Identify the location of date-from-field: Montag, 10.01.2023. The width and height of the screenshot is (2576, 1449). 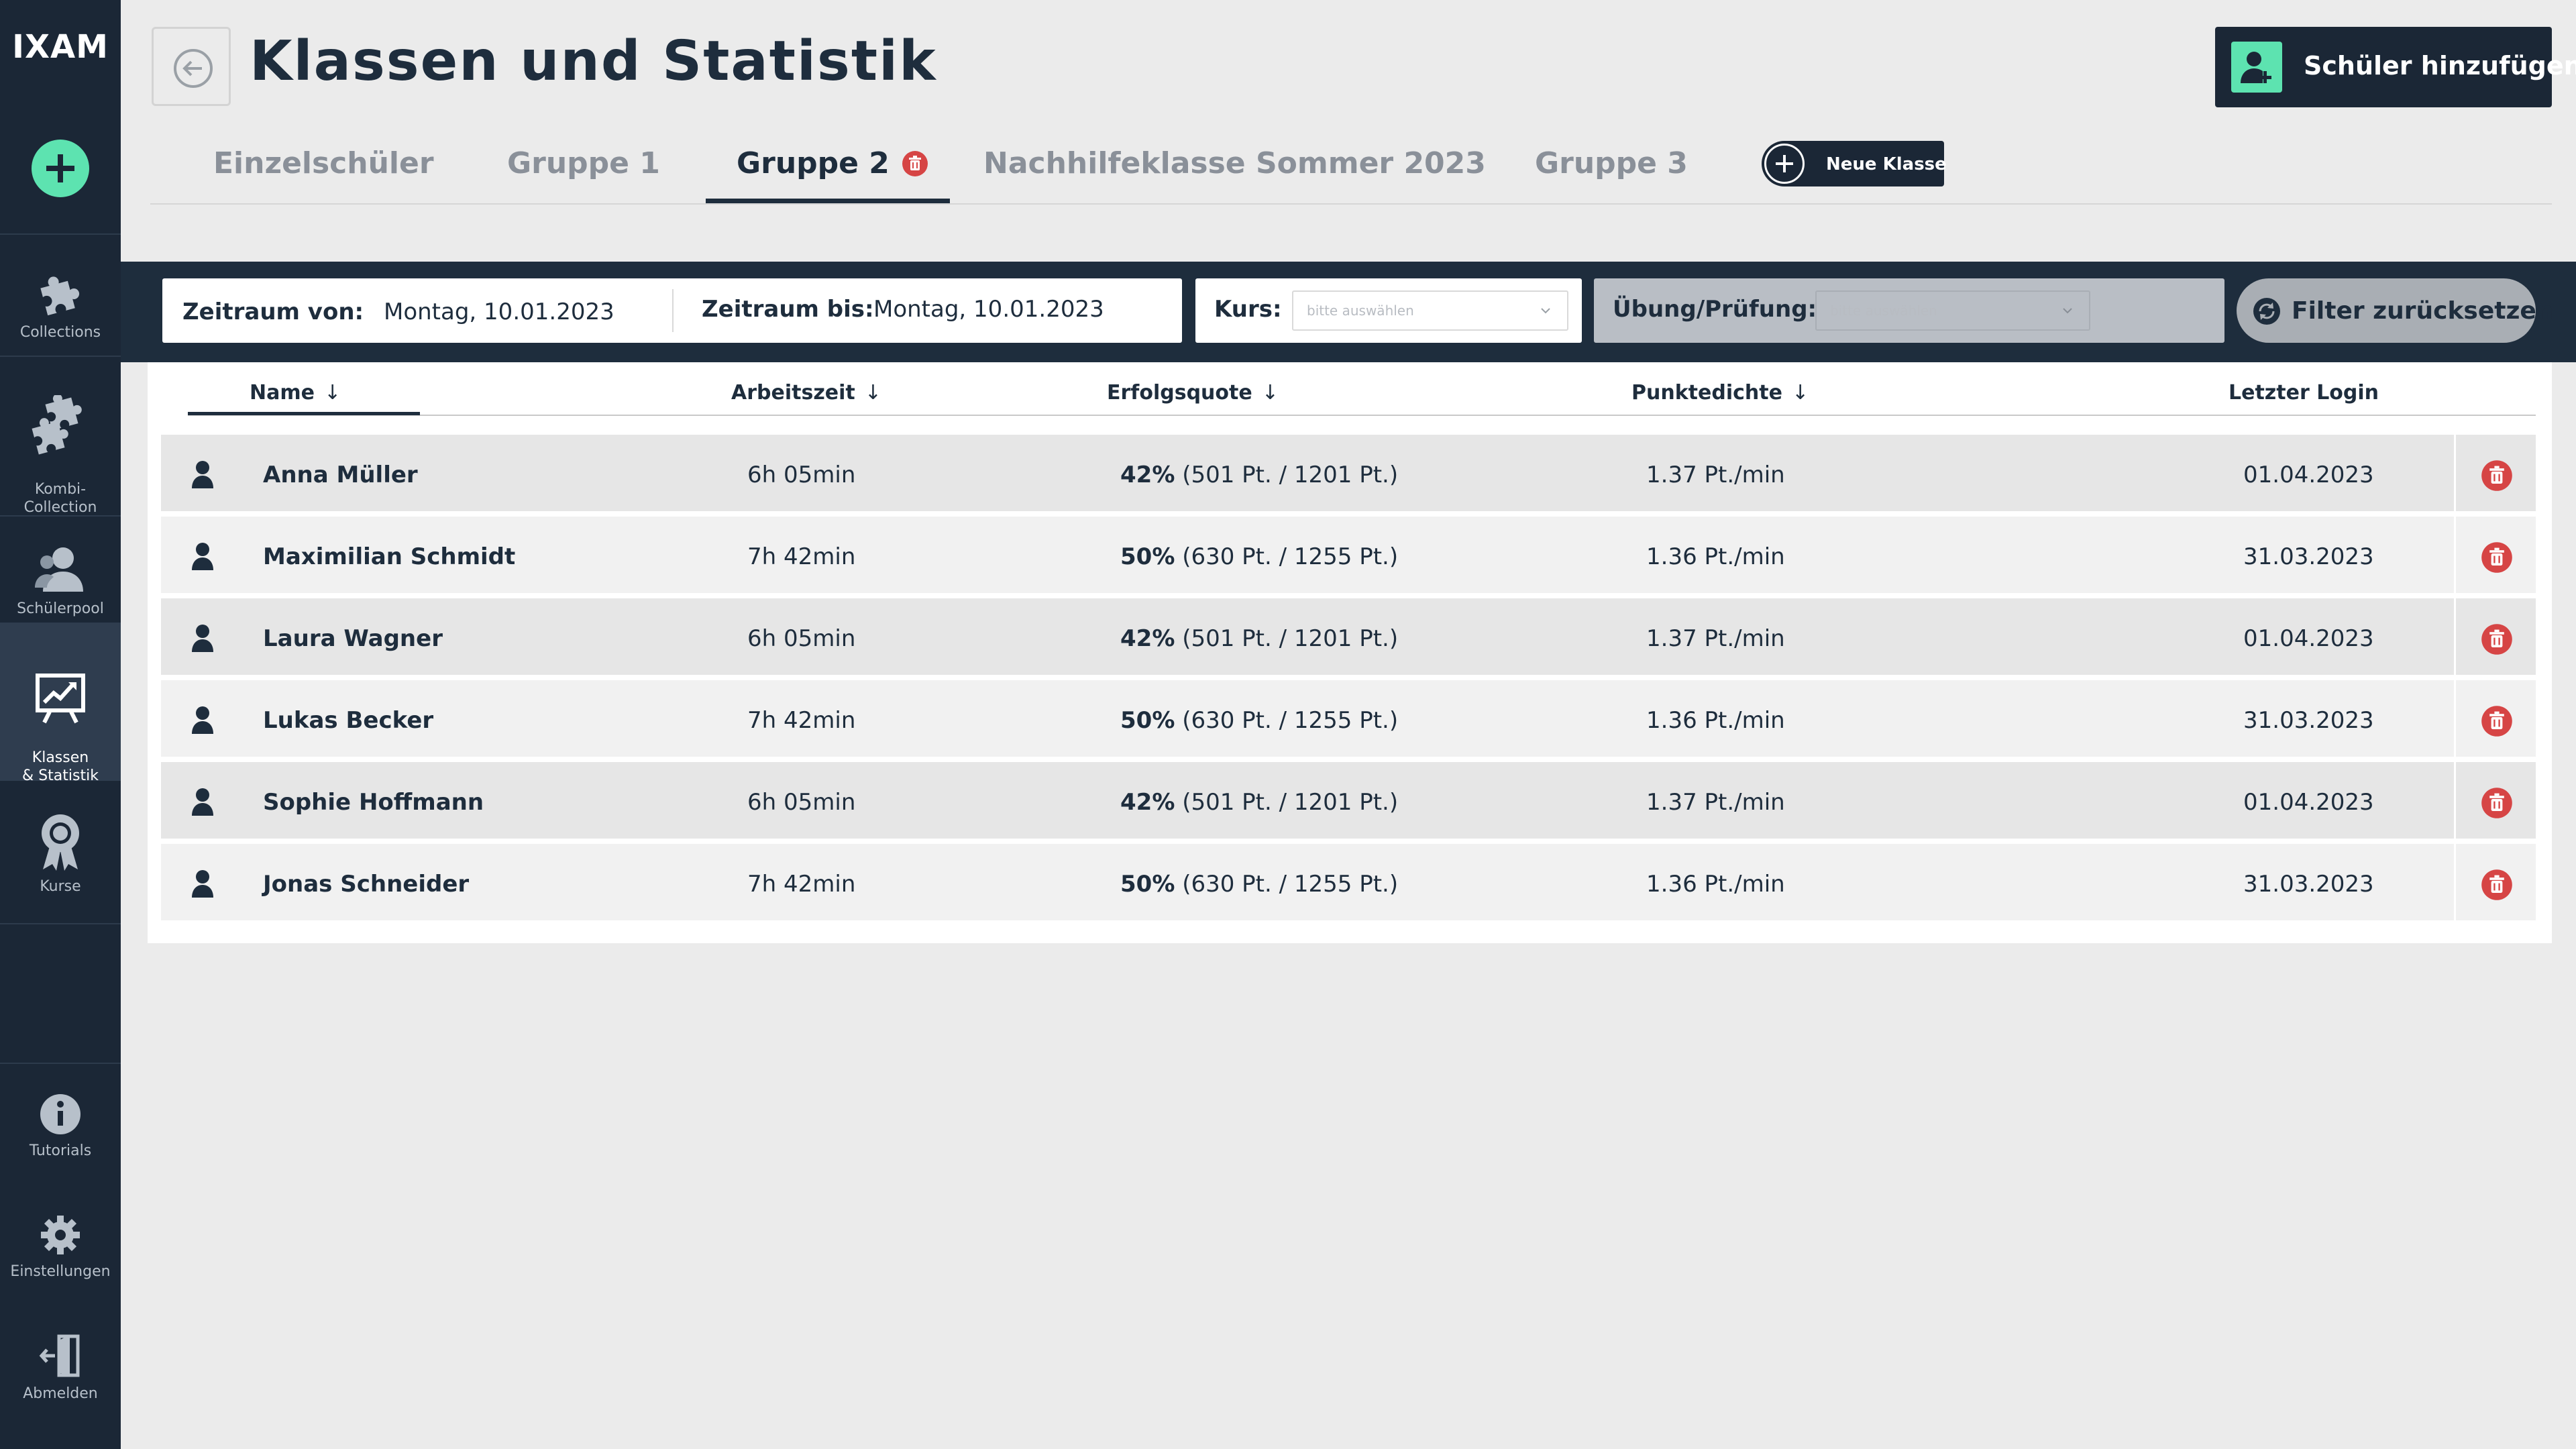
(499, 312).